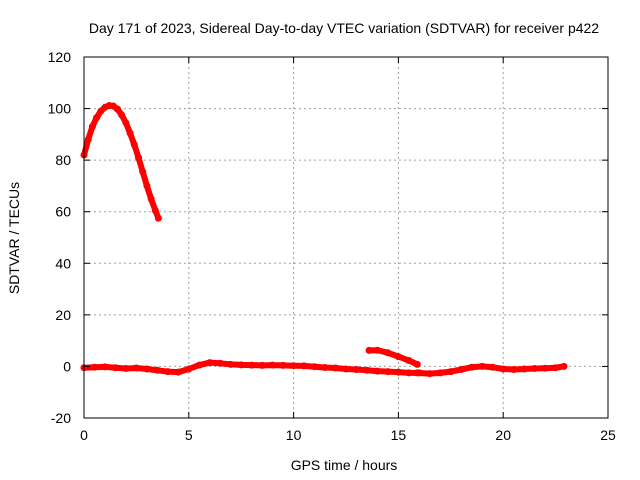 The height and width of the screenshot is (480, 640). I want to click on y-tick-label: 20, so click(63, 315).